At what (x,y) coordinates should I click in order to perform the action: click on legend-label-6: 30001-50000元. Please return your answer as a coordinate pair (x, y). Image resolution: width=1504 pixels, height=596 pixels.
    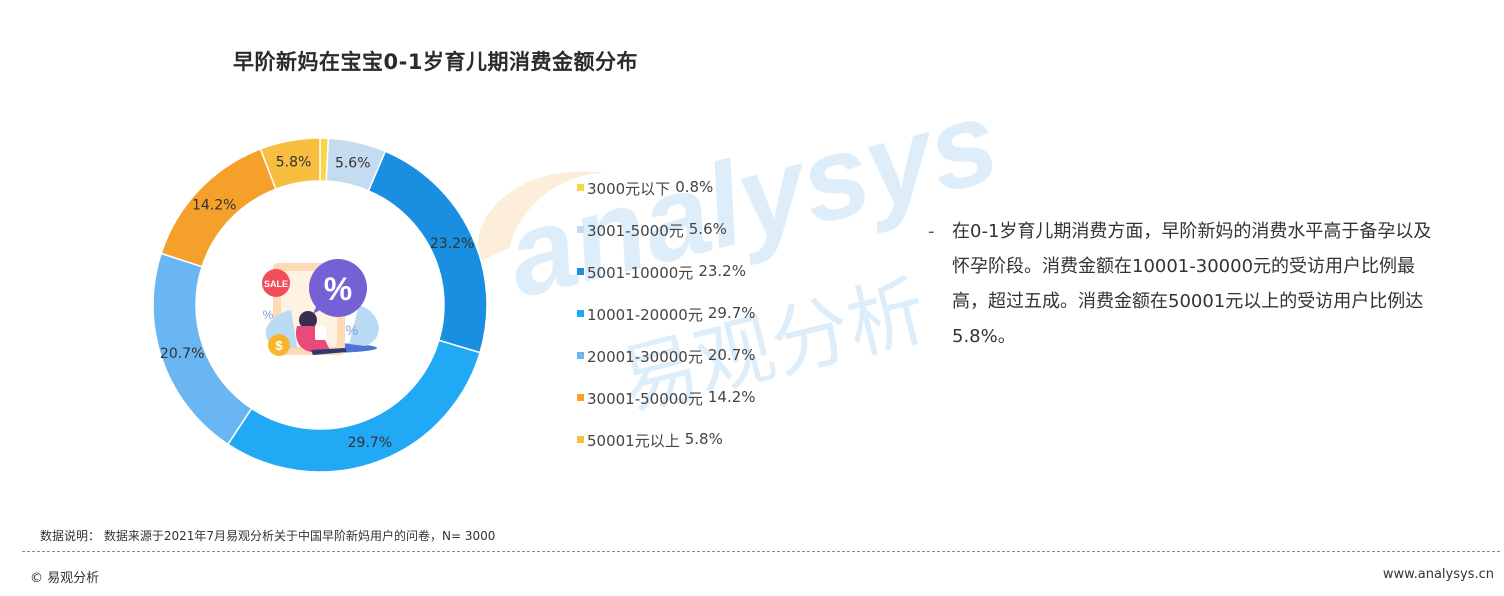
    Looking at the image, I should click on (645, 399).